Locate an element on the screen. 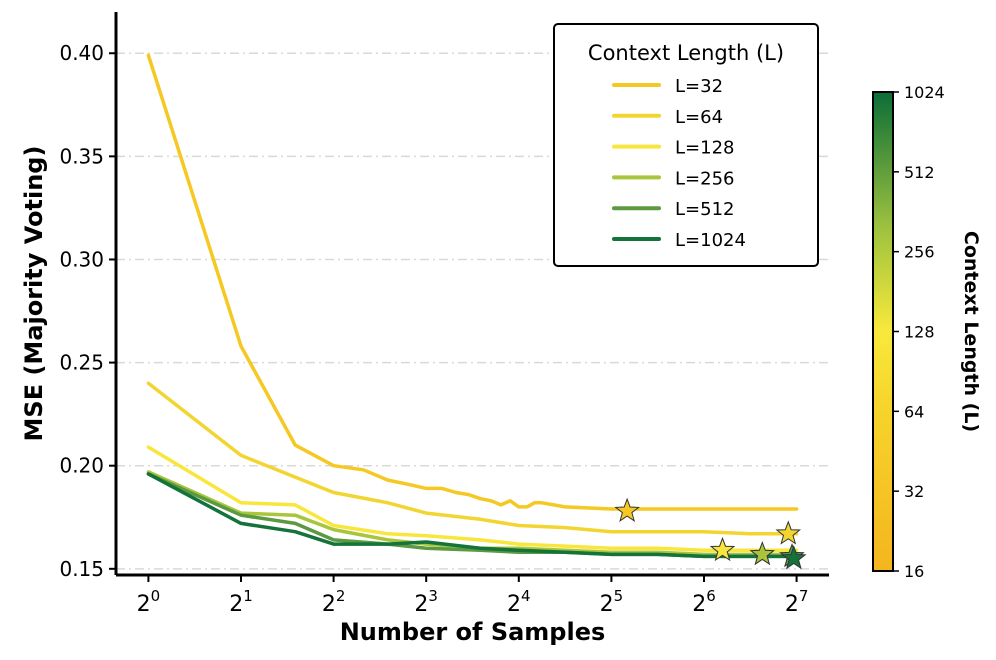 Image resolution: width=996 pixels, height=660 pixels. y-tick-label: 0.25 is located at coordinates (81, 363).